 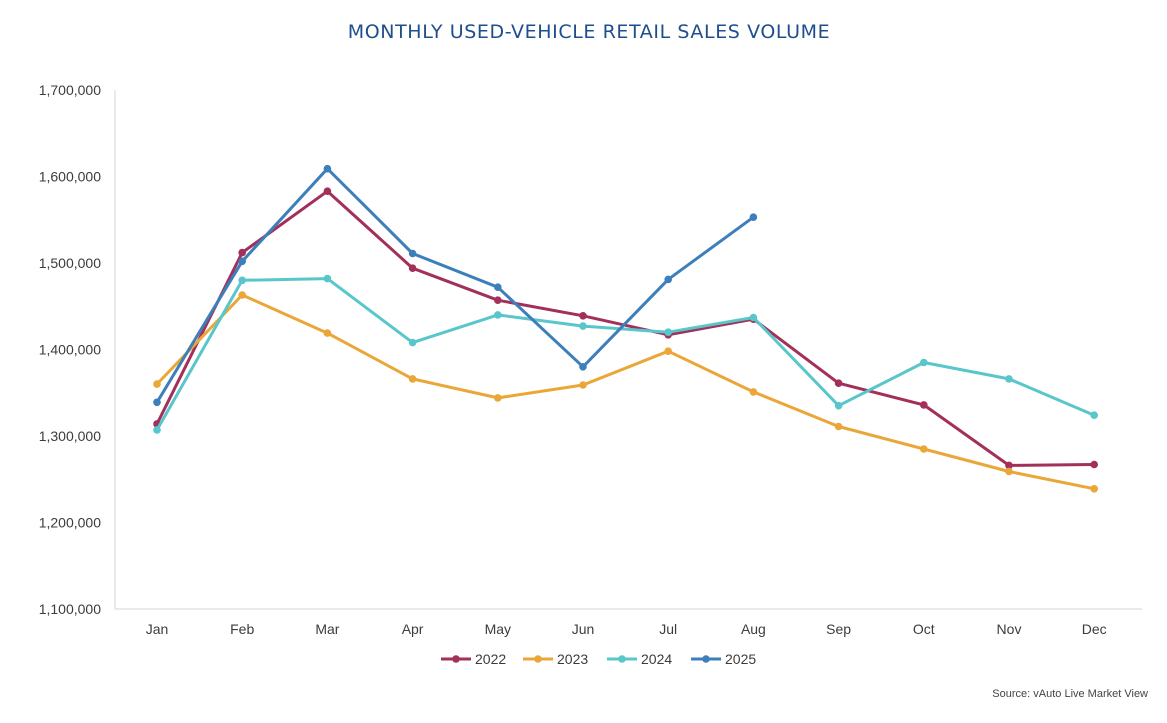 I want to click on y-tick-label: 1,100,000, so click(x=70, y=609).